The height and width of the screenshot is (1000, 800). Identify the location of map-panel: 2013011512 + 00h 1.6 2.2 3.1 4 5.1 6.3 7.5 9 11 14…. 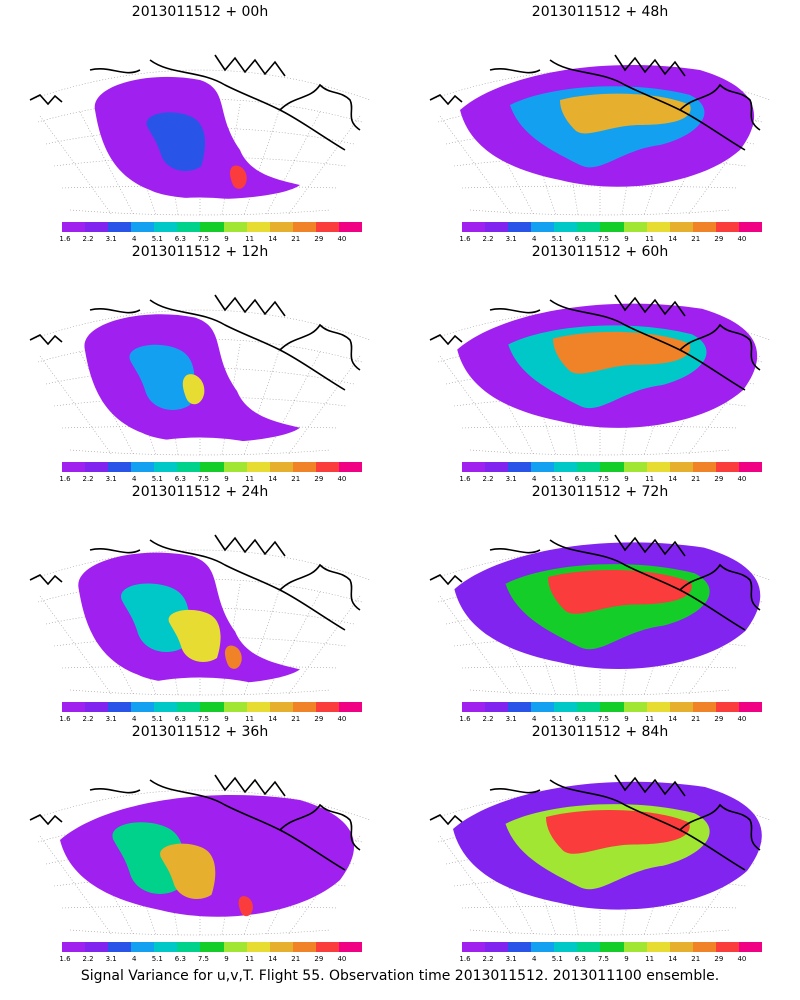
(200, 123).